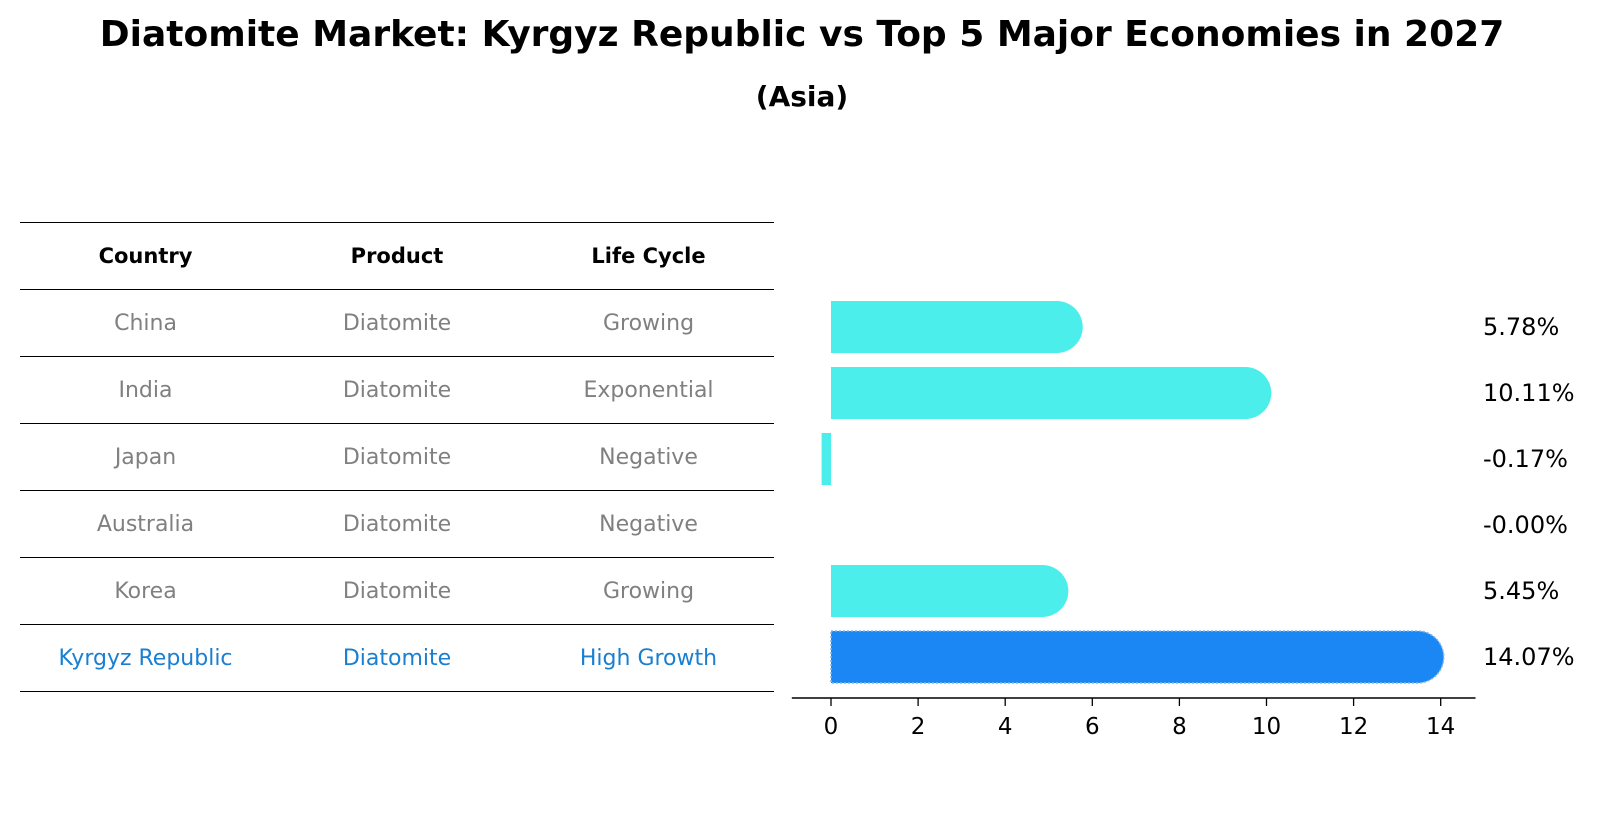  What do you see at coordinates (145, 390) in the screenshot?
I see `cell-country: India` at bounding box center [145, 390].